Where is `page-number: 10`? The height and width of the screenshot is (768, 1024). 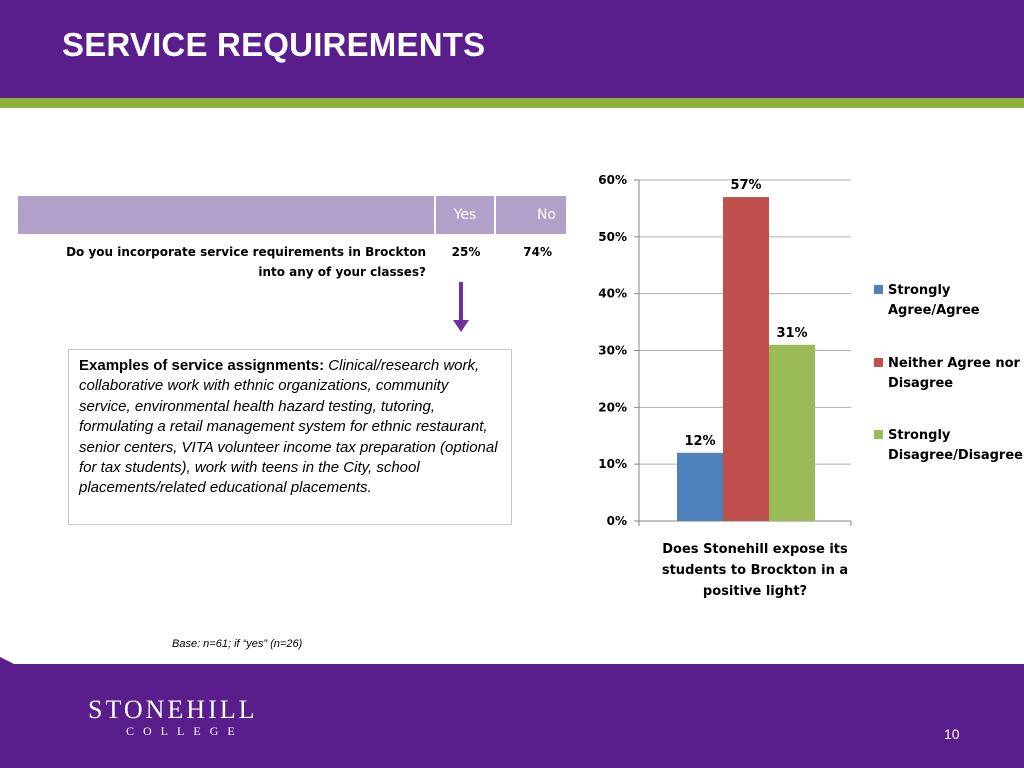
page-number: 10 is located at coordinates (952, 734).